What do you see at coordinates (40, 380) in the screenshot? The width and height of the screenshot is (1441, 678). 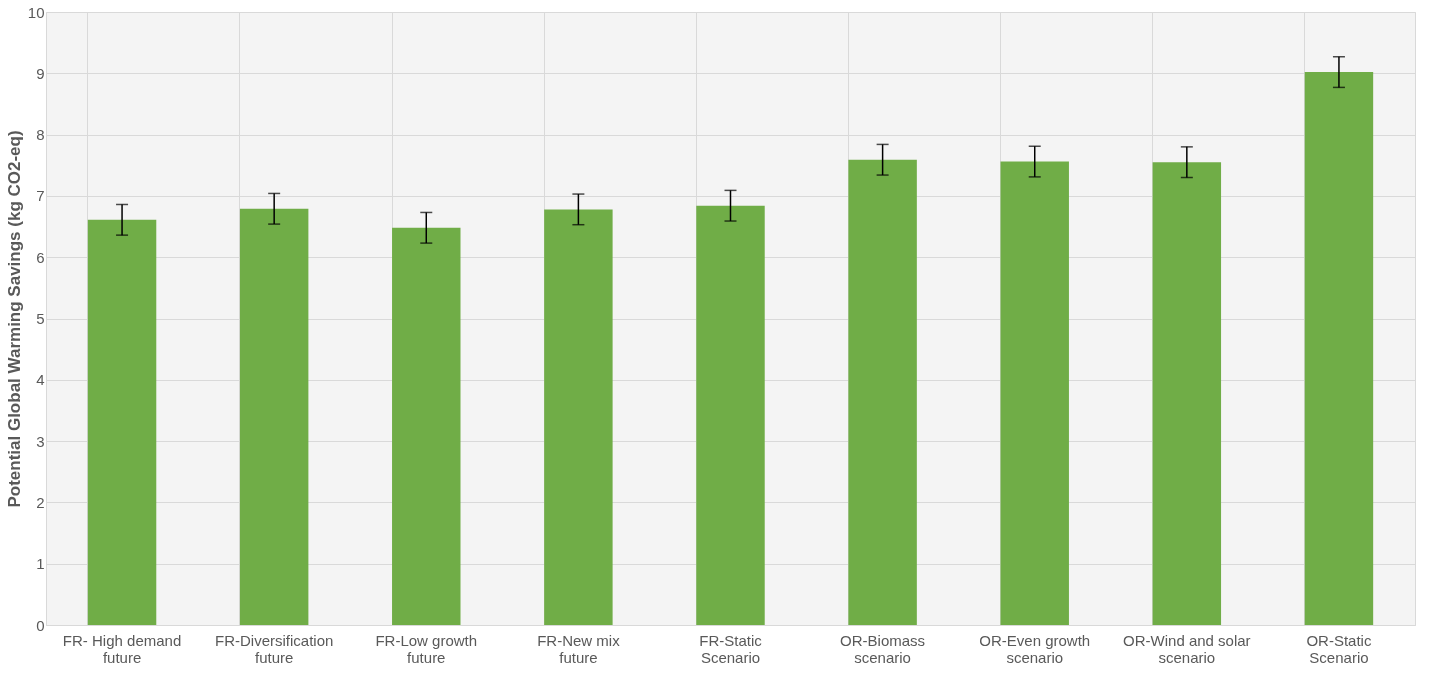 I see `y-tick-label: 4` at bounding box center [40, 380].